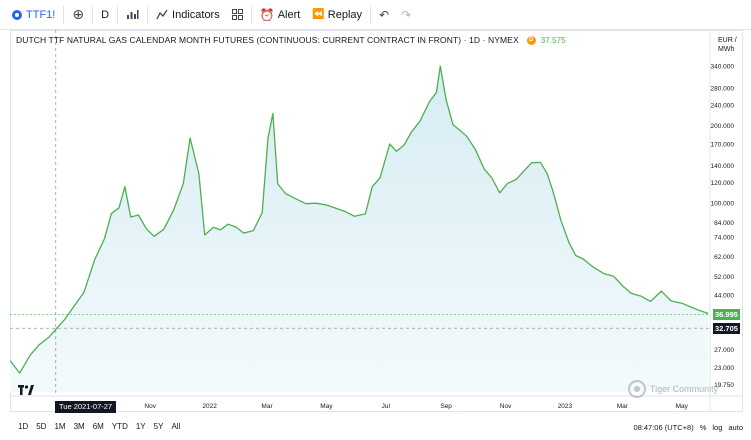 The height and width of the screenshot is (440, 751). I want to click on y-tick-label: 100.000, so click(723, 204).